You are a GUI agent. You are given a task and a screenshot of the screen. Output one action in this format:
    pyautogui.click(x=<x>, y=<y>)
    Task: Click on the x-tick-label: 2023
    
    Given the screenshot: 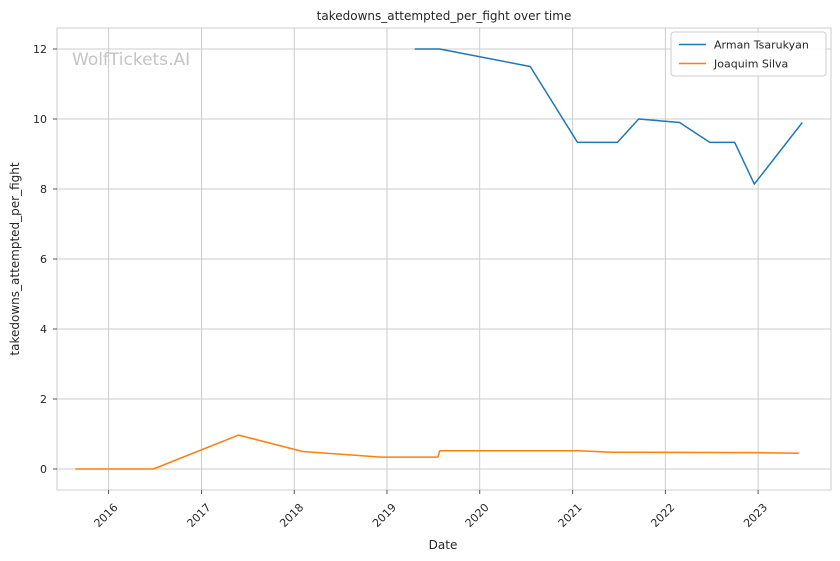 What is the action you would take?
    pyautogui.click(x=755, y=515)
    